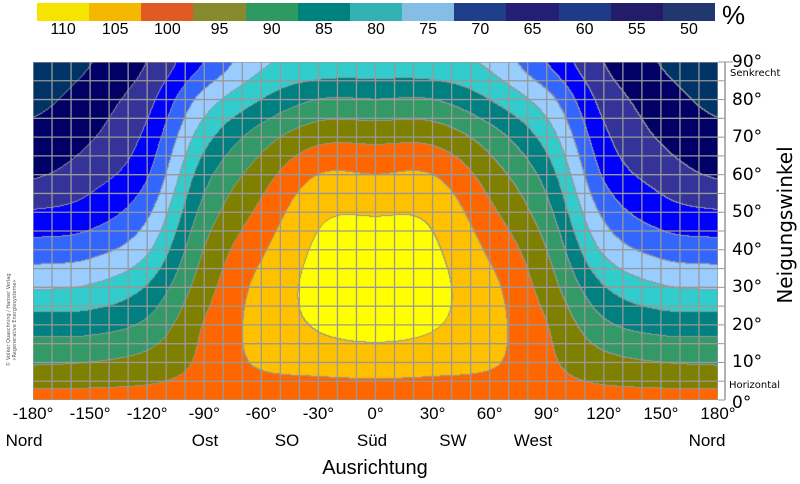 This screenshot has height=484, width=800. I want to click on legend-label: 105, so click(115, 29).